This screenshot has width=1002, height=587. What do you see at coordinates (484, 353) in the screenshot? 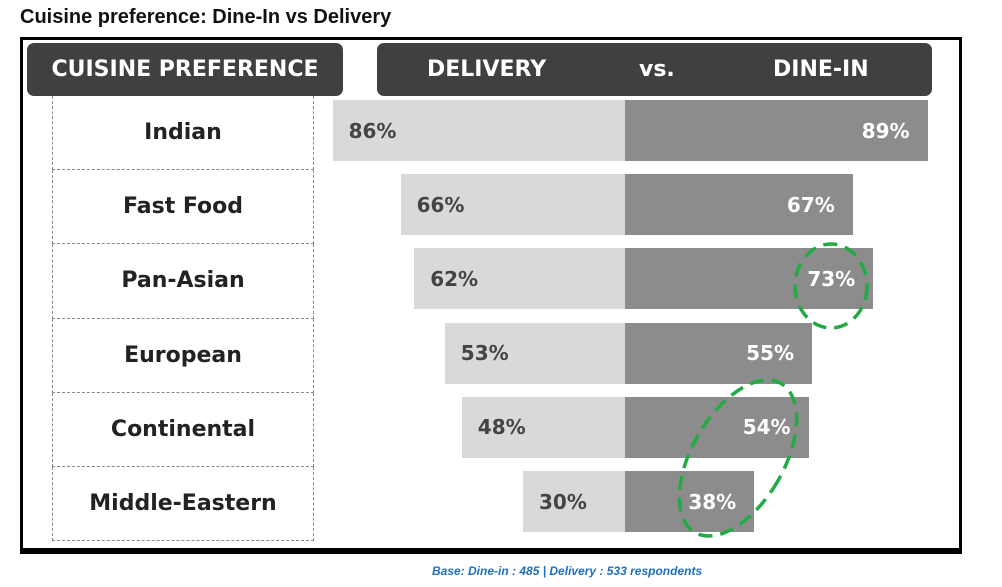
I see `data-label-delivery: 53%` at bounding box center [484, 353].